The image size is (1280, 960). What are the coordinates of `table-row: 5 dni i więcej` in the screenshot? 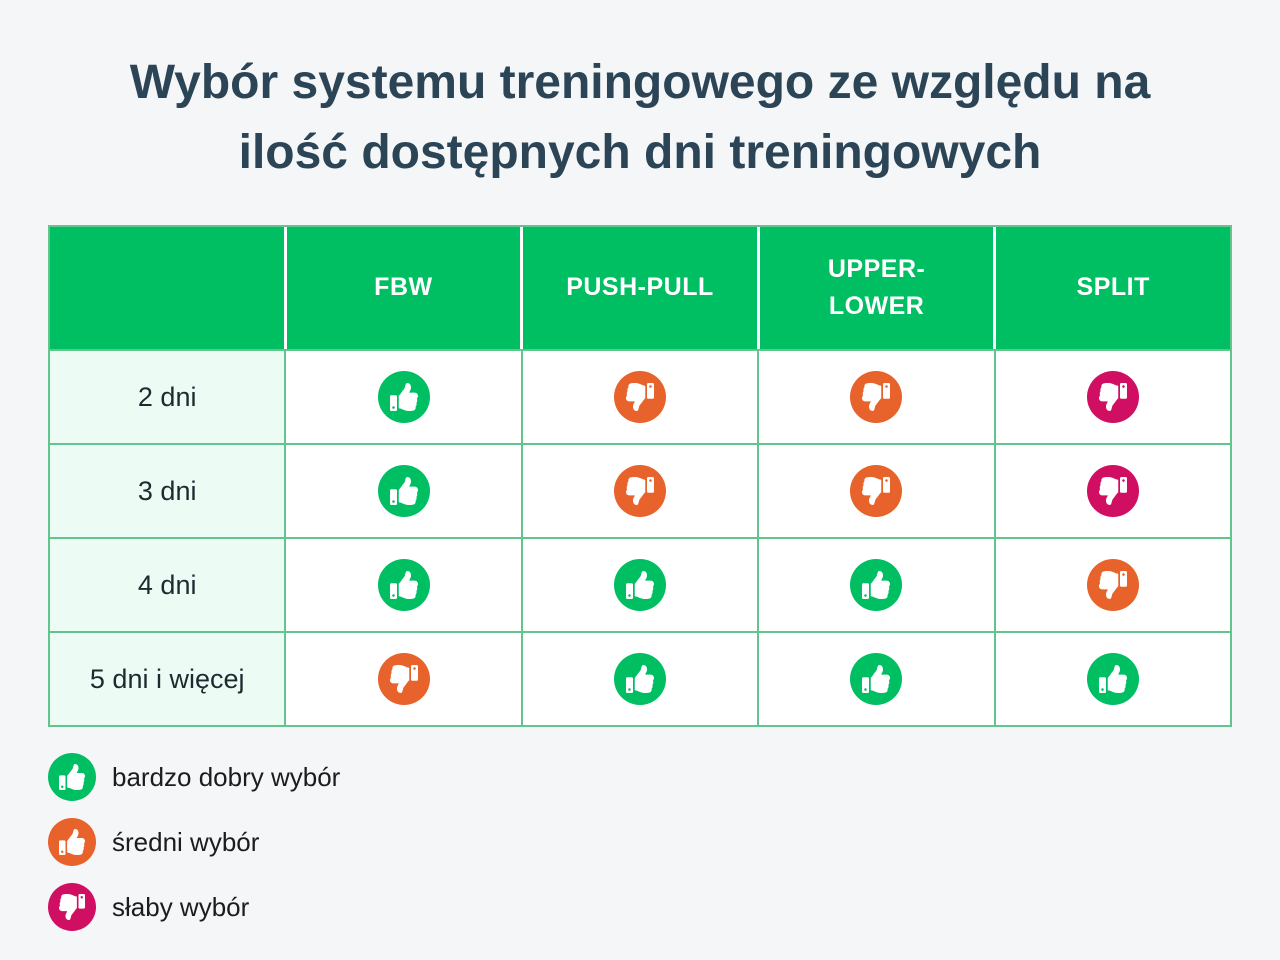 It's located at (640, 679).